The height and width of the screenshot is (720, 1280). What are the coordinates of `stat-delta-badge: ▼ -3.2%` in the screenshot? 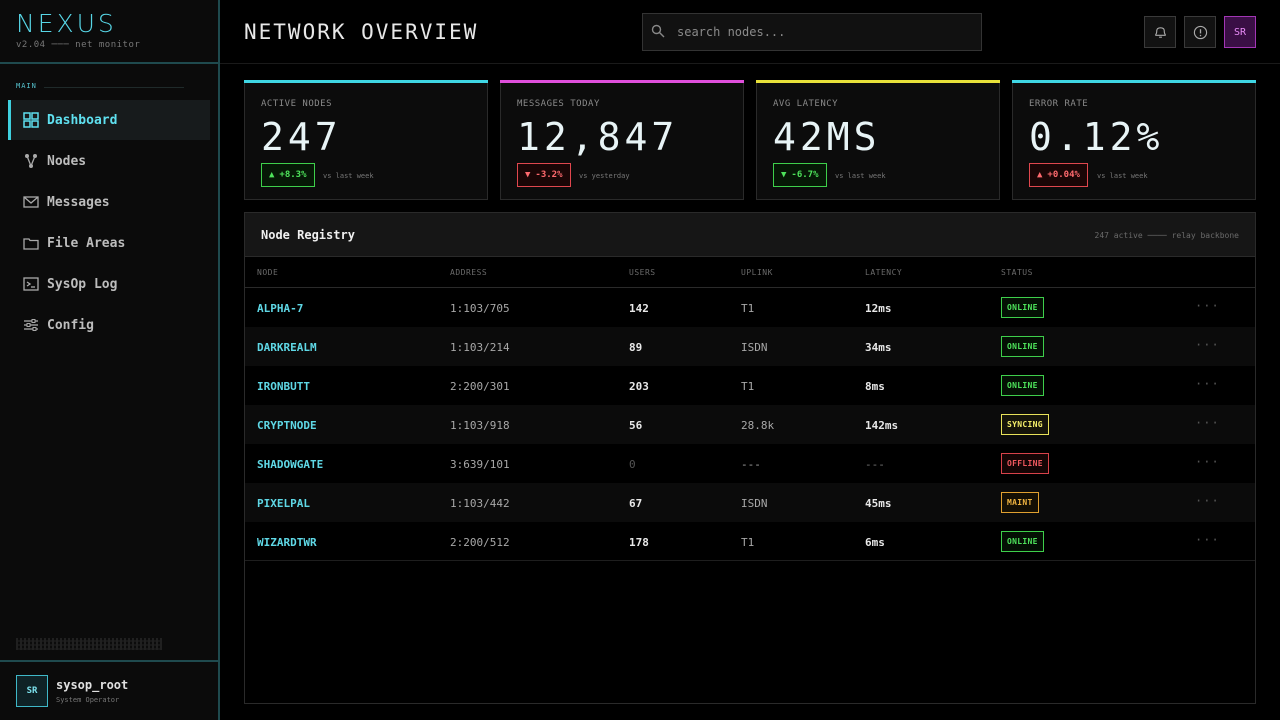 It's located at (544, 175).